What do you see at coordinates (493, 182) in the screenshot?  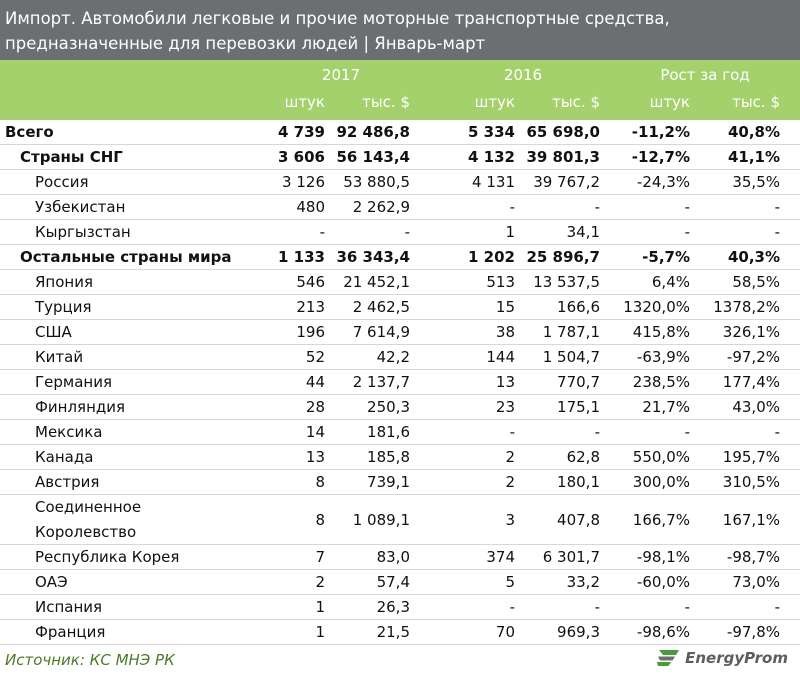 I see `row-cell-3: 4 131` at bounding box center [493, 182].